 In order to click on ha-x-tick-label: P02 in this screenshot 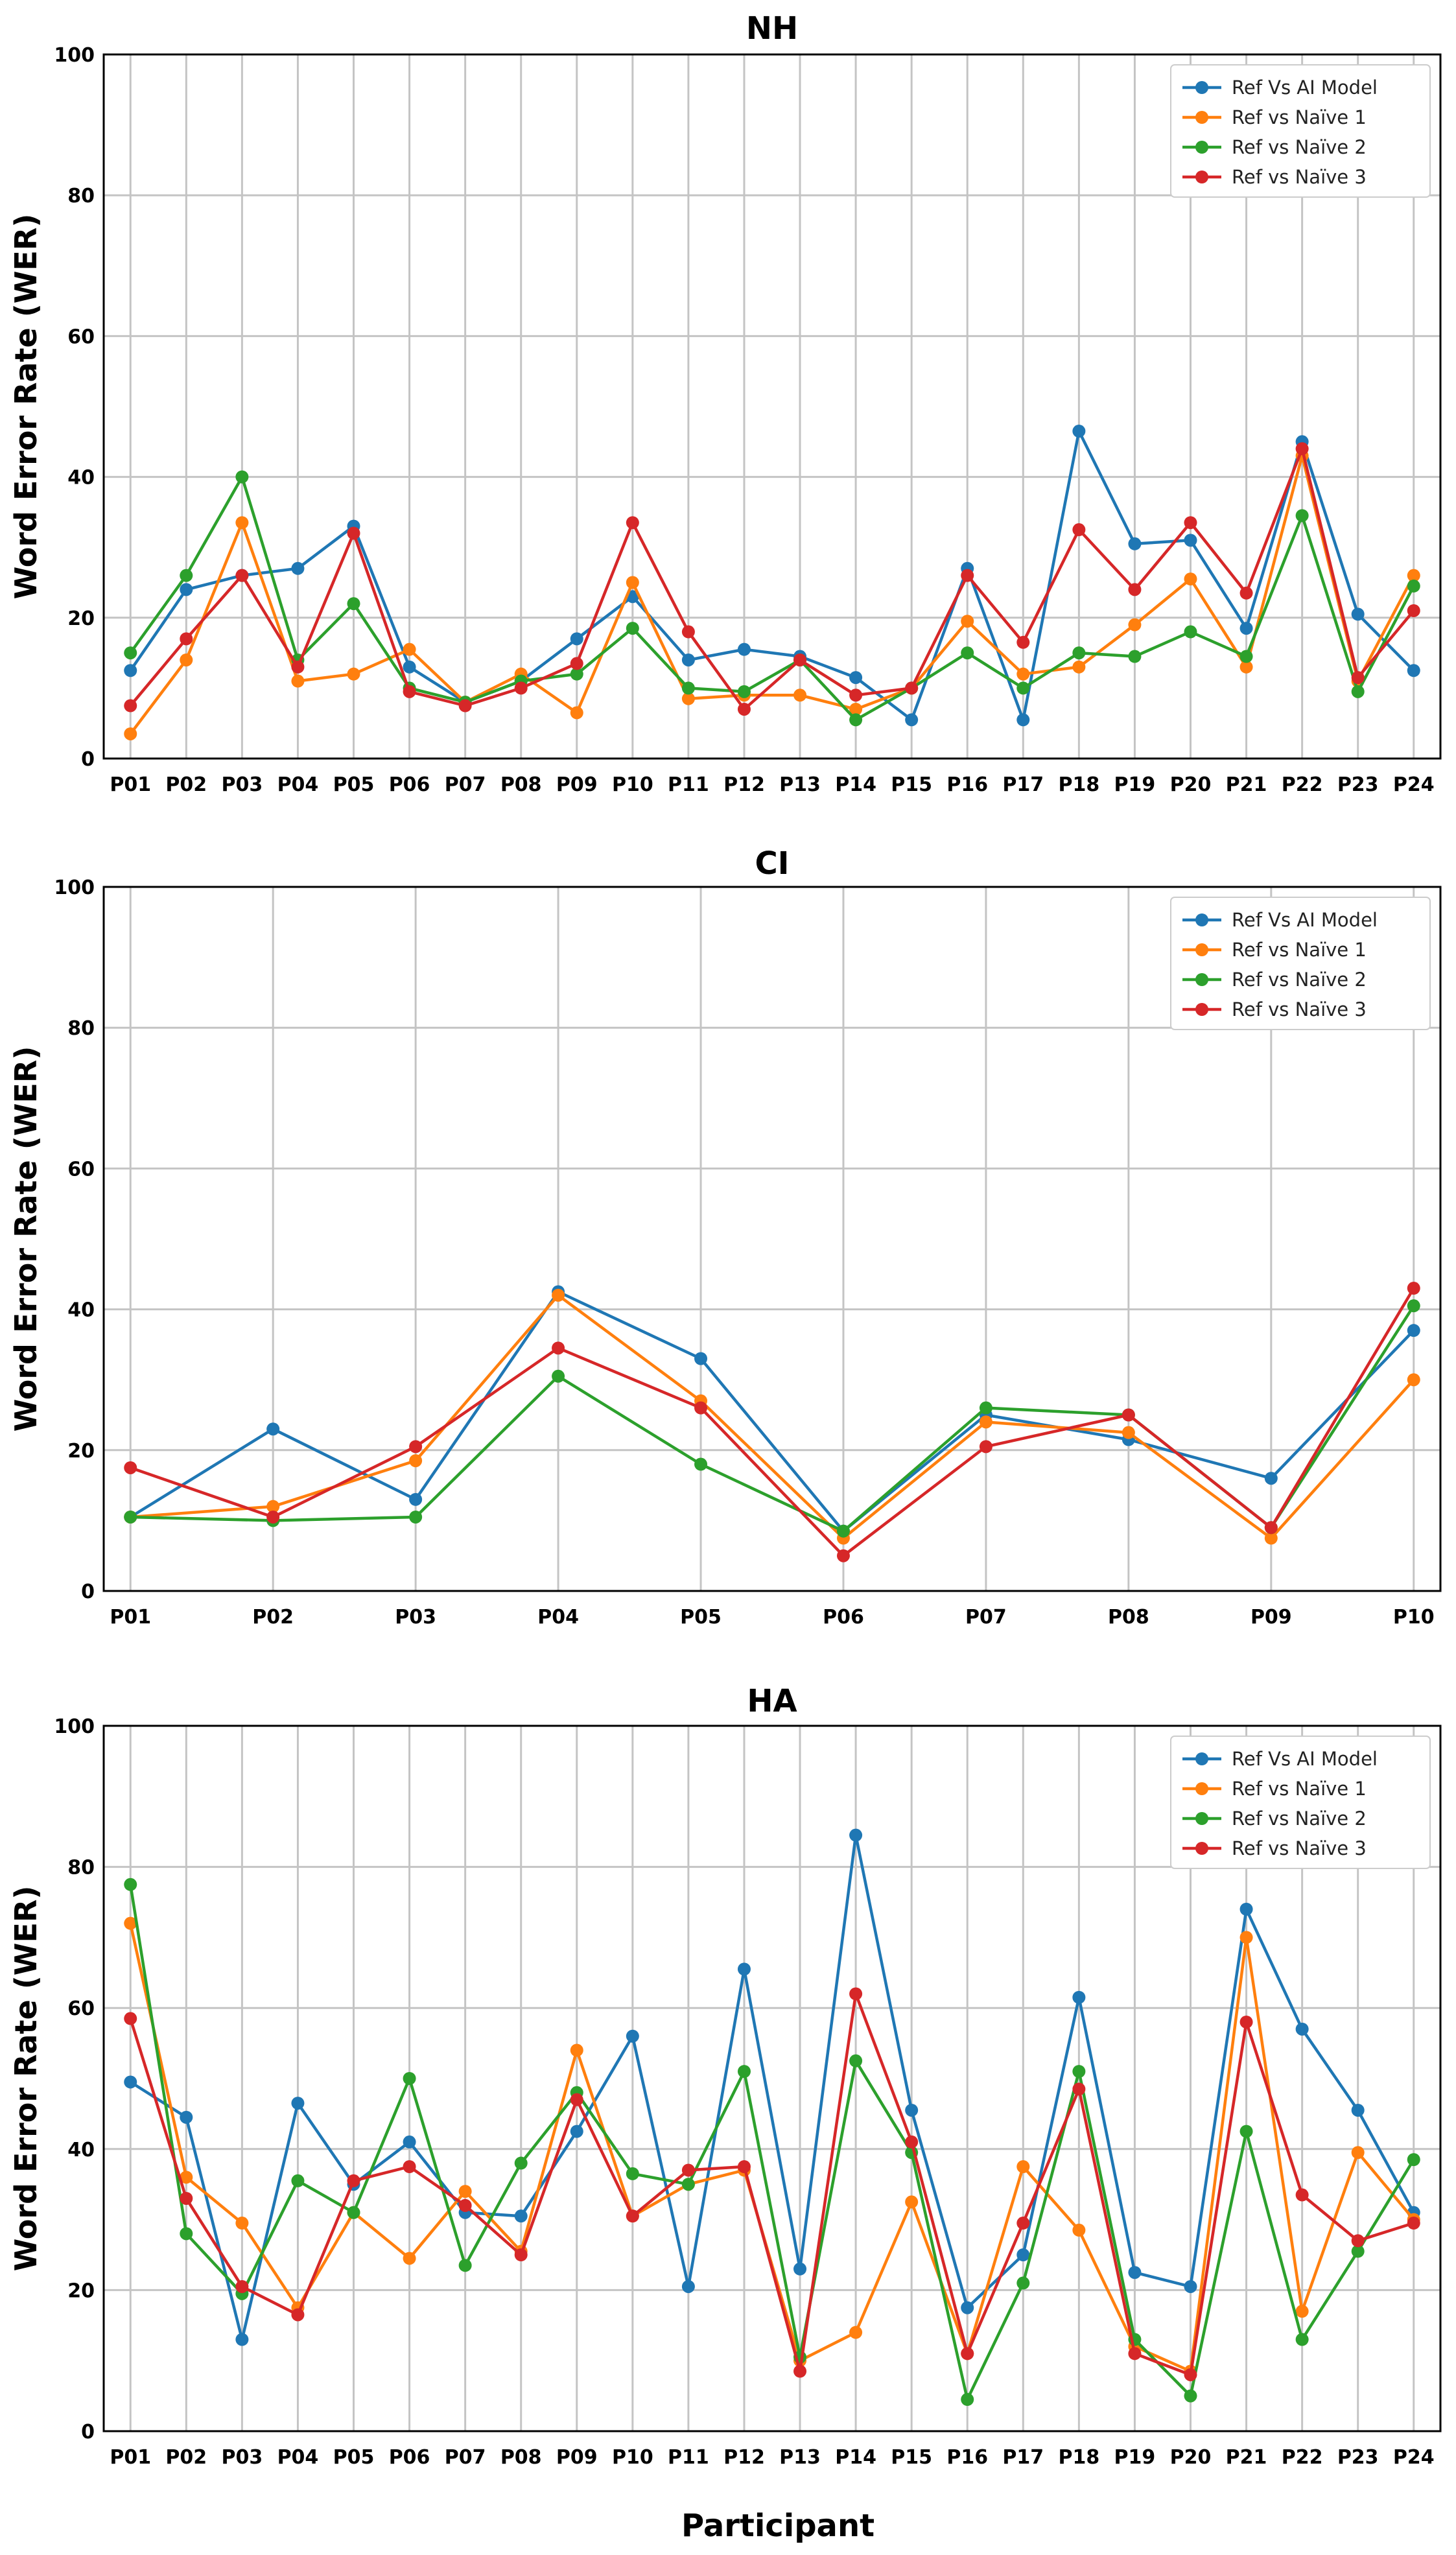, I will do `click(186, 2457)`.